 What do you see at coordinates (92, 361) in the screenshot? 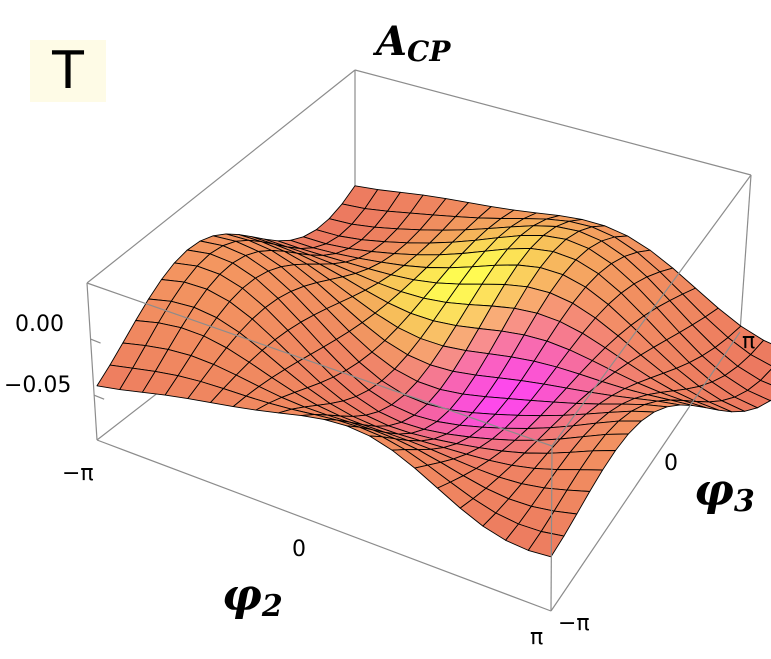
I see `box-edge-left-vertical` at bounding box center [92, 361].